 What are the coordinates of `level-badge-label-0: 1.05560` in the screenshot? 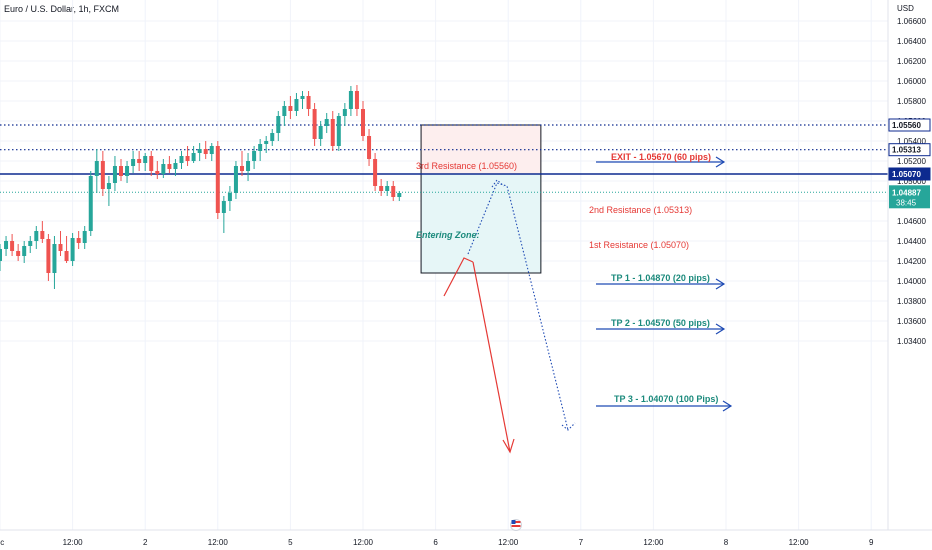 It's located at (906, 125).